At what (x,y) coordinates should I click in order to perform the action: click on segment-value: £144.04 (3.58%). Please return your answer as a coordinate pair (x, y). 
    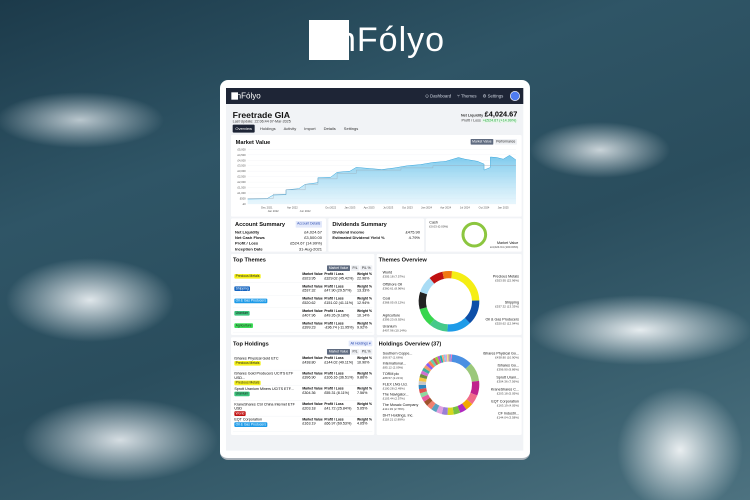
    Looking at the image, I should click on (507, 417).